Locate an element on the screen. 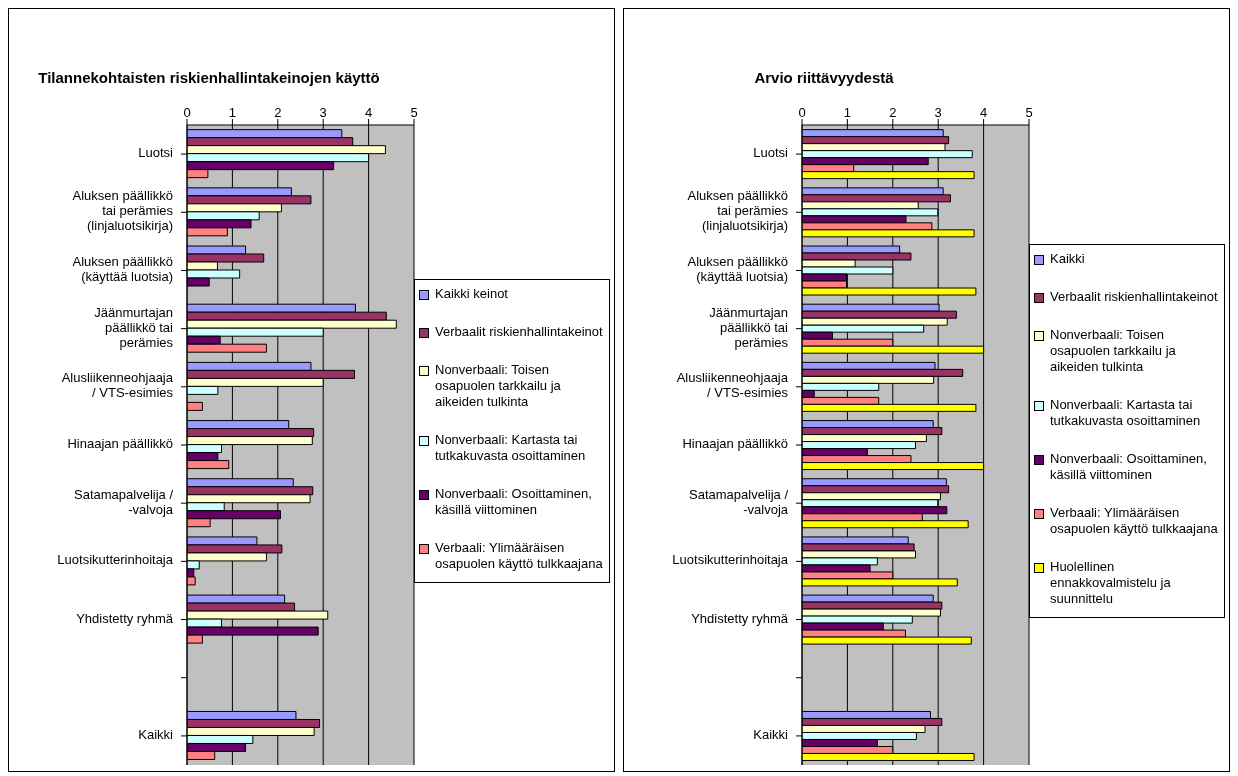 This screenshot has height=776, width=1238. chart-title: Tilannekohtaisten riskienhallintakeinojen käyttö is located at coordinates (209, 78).